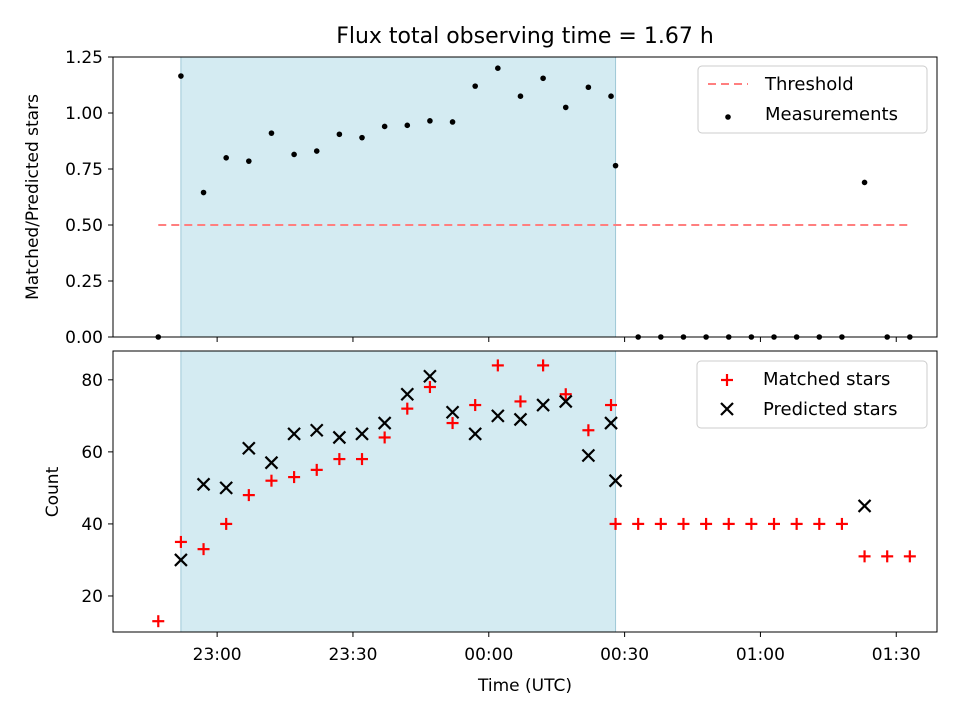 This screenshot has height=720, width=960. Describe the element at coordinates (896, 655) in the screenshot. I see `x-tick-label: 01:30` at that location.